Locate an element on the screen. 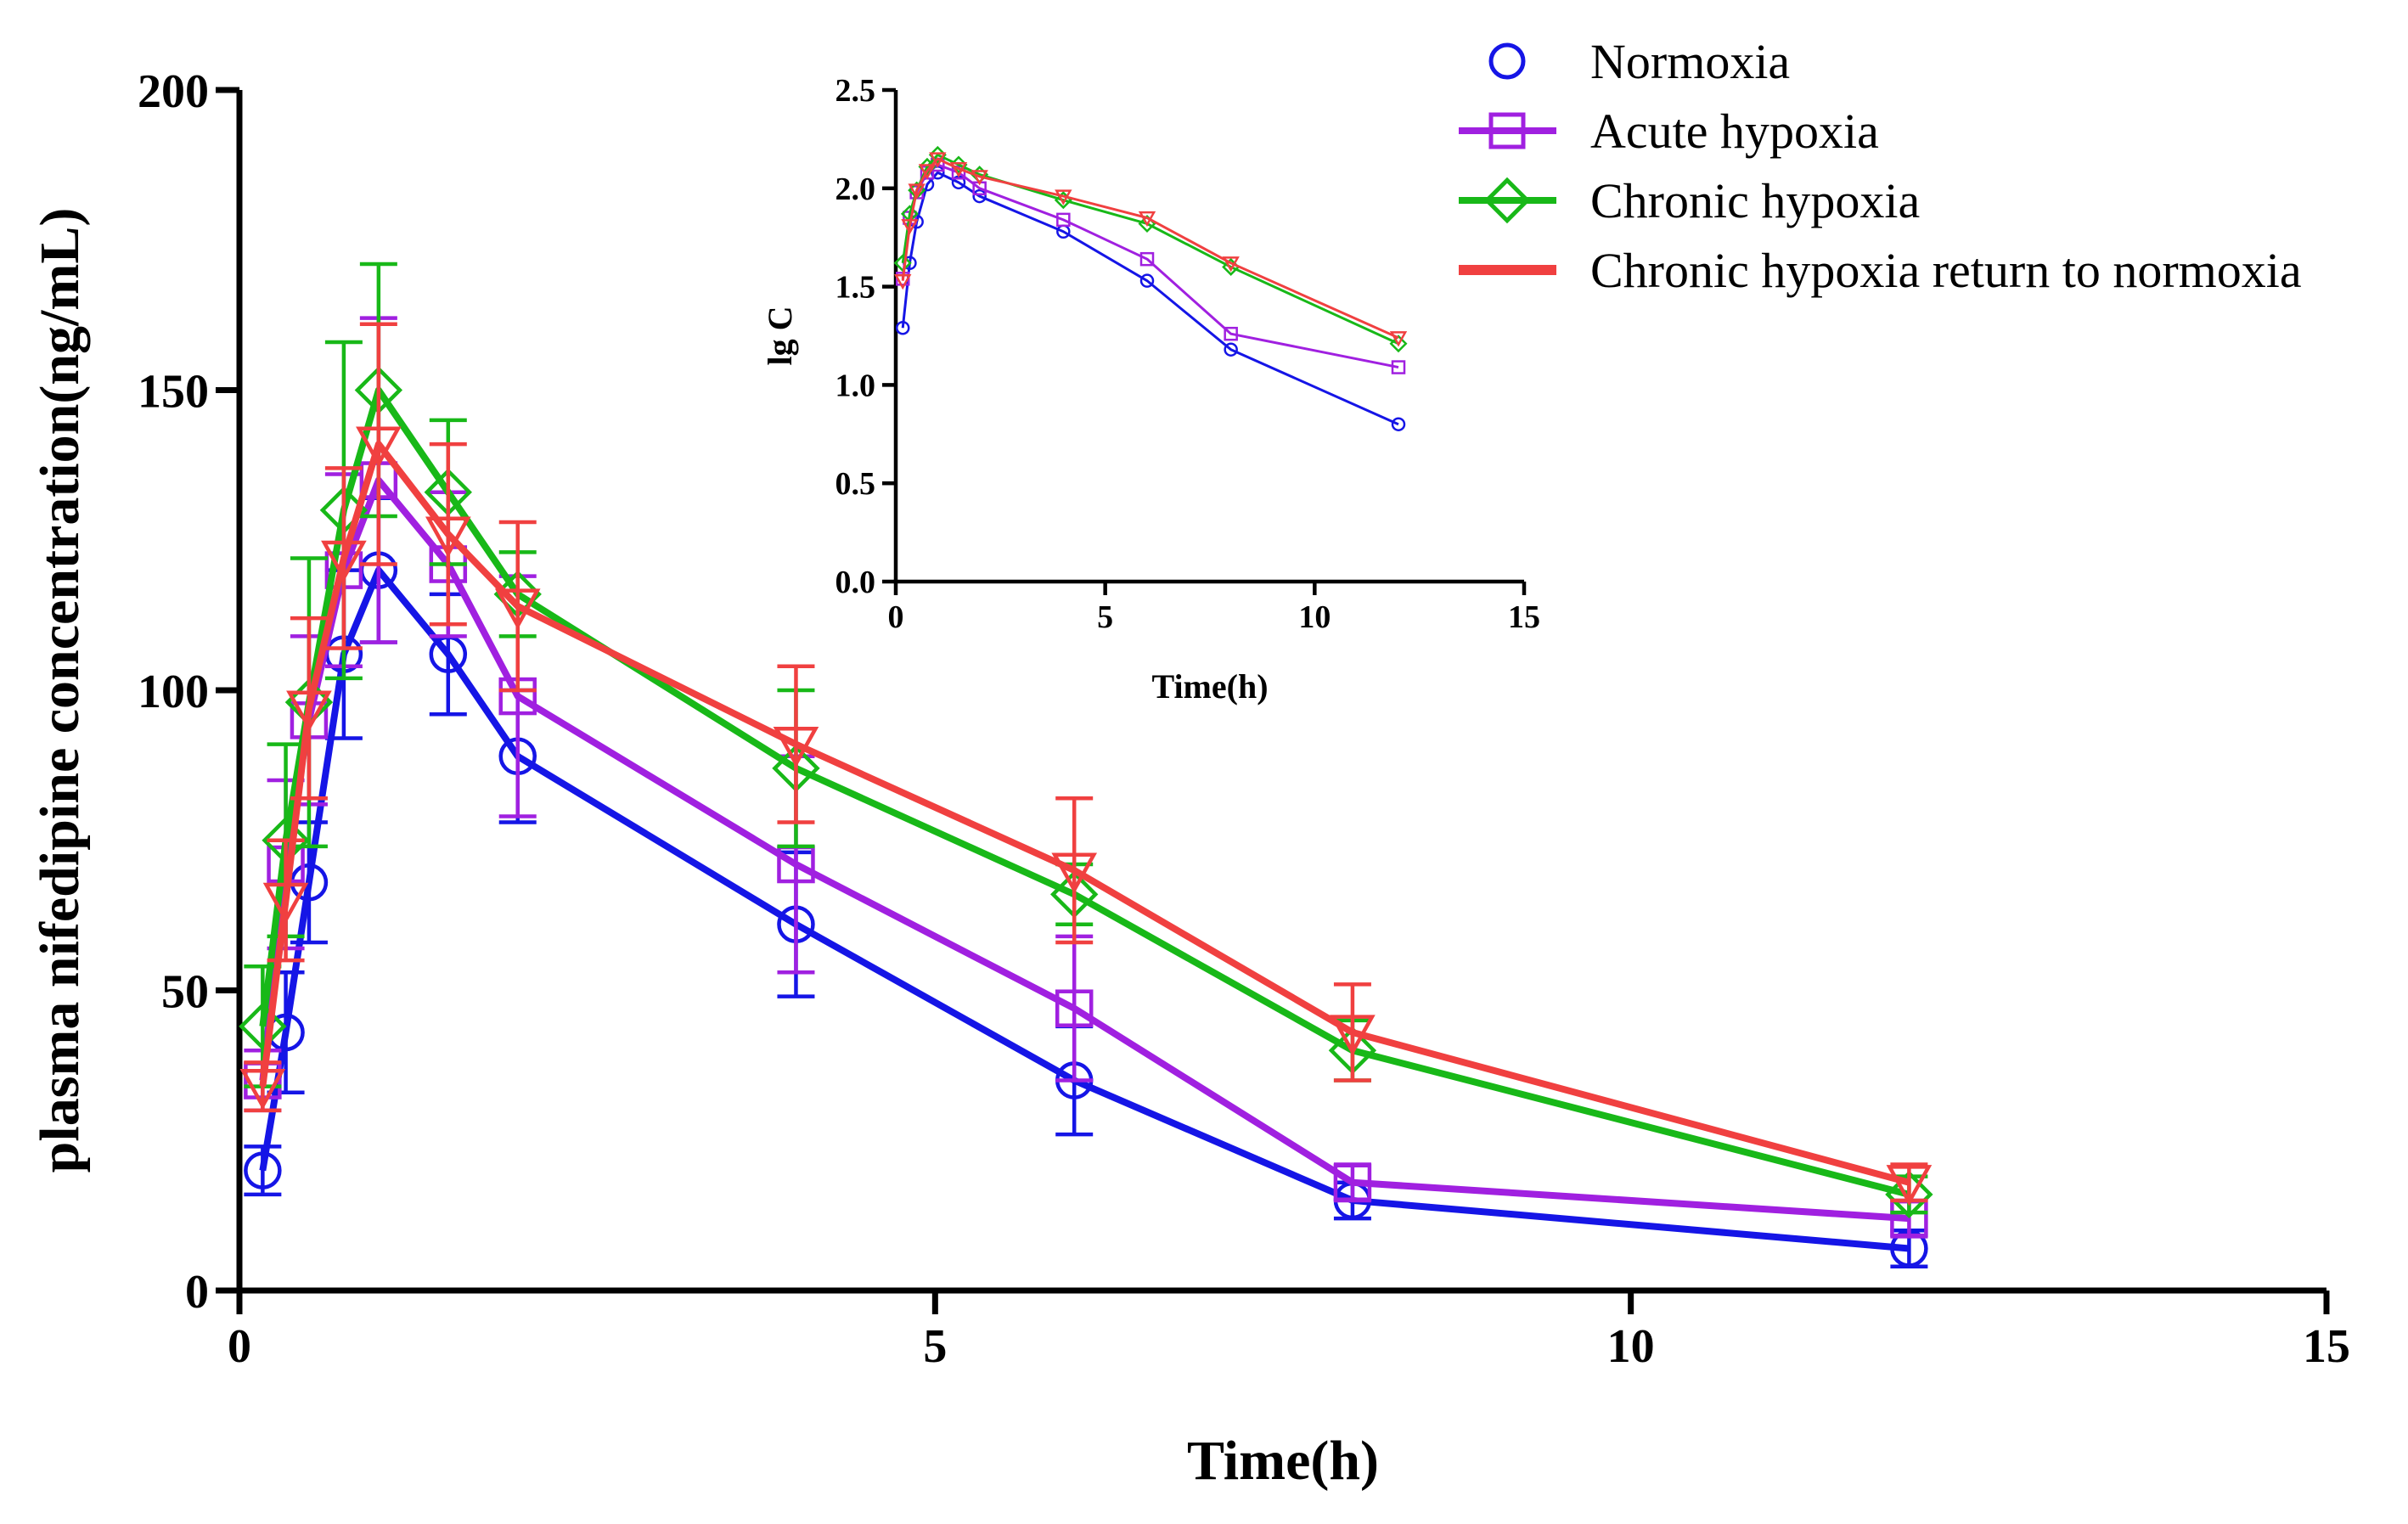 The image size is (2408, 1524). y-tick-label: 200 is located at coordinates (173, 91).